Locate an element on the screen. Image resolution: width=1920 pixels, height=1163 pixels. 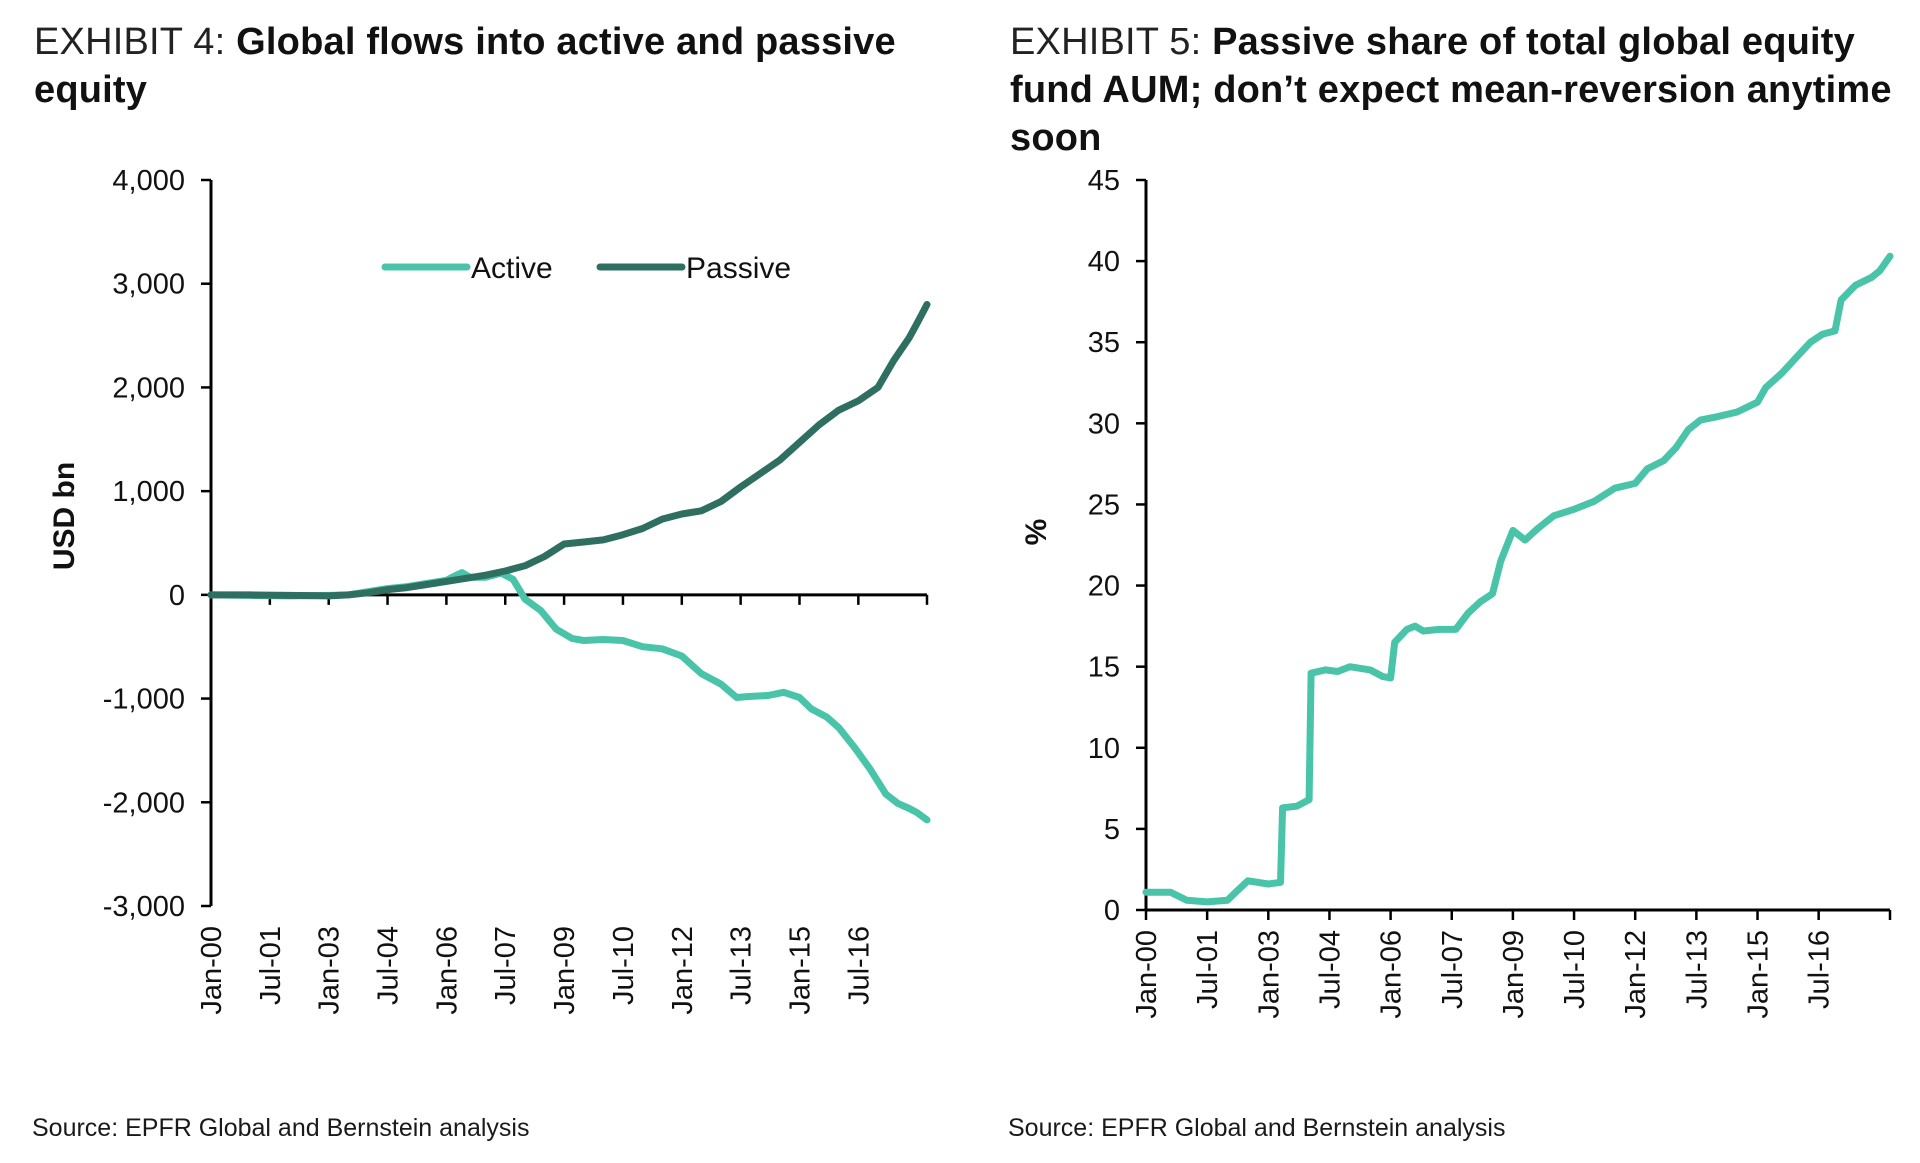
y-tick-label: 2,000 is located at coordinates (148, 388).